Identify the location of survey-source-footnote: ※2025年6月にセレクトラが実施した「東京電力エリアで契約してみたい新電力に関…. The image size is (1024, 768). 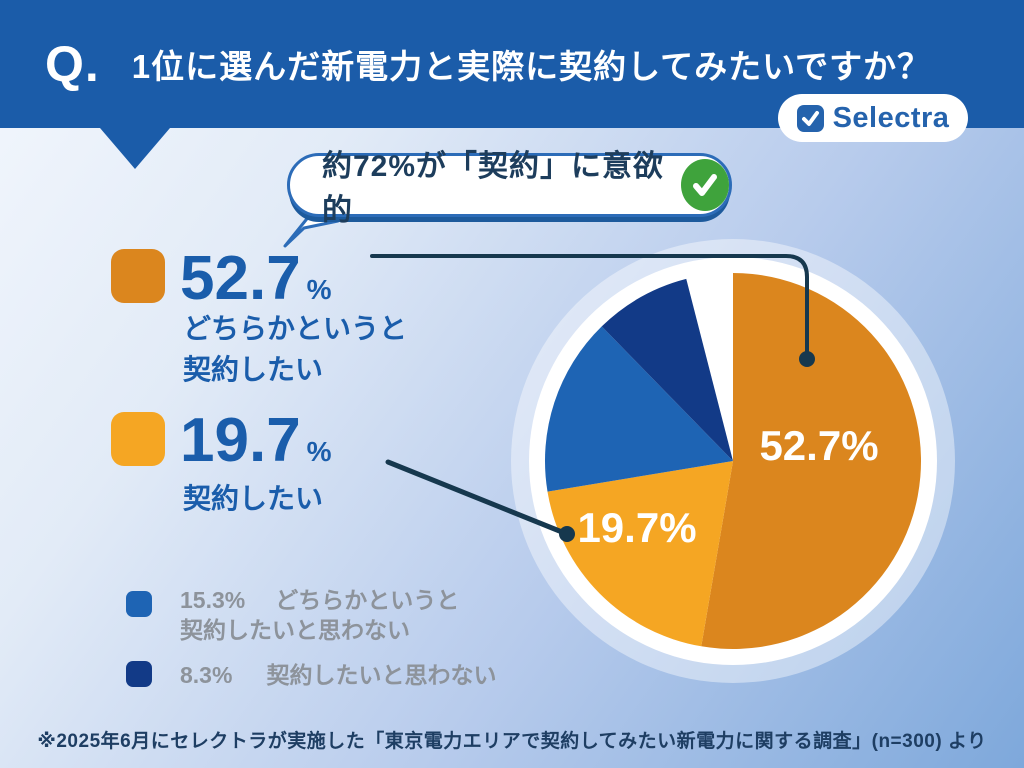
(512, 741).